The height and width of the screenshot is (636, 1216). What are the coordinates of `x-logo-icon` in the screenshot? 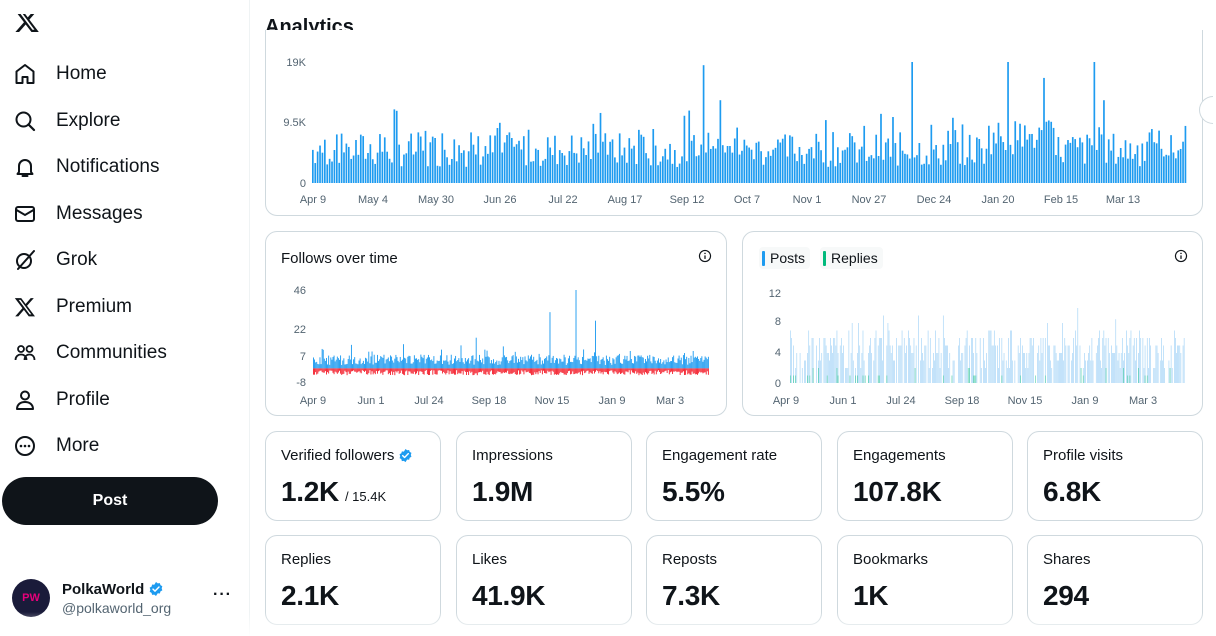 It's located at (27, 25).